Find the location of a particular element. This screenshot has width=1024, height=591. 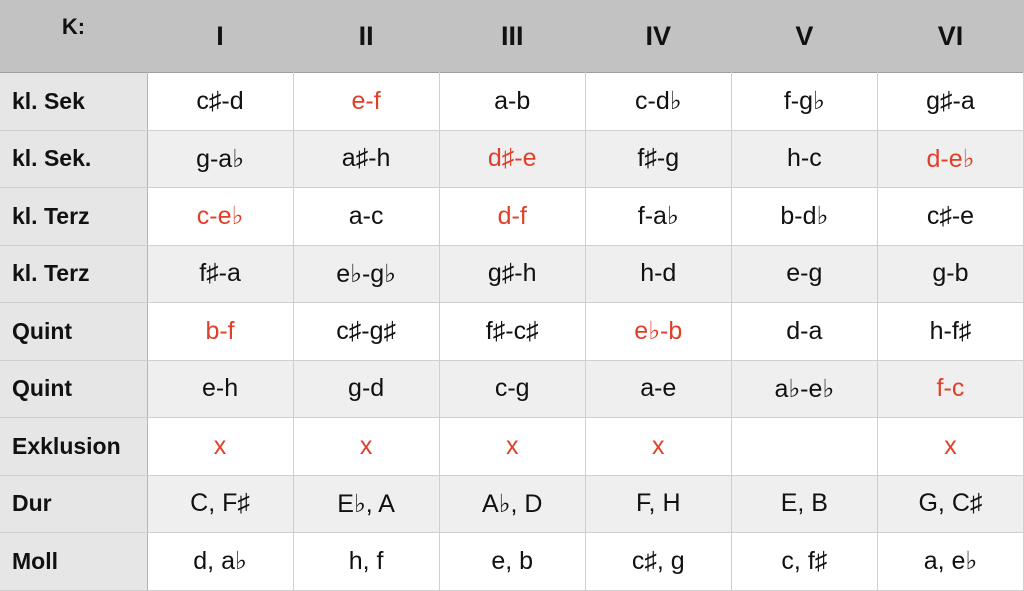

table-row: kl. Terz c-e♭ a-c d-f f-a♭ b-d♭ c♯-e is located at coordinates (512, 216).